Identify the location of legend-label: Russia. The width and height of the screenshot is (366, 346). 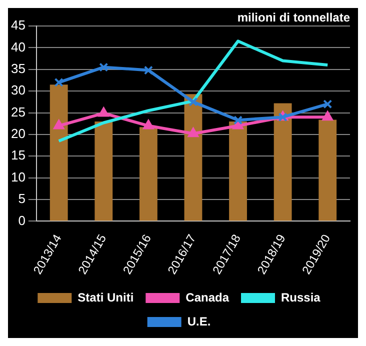
(300, 297).